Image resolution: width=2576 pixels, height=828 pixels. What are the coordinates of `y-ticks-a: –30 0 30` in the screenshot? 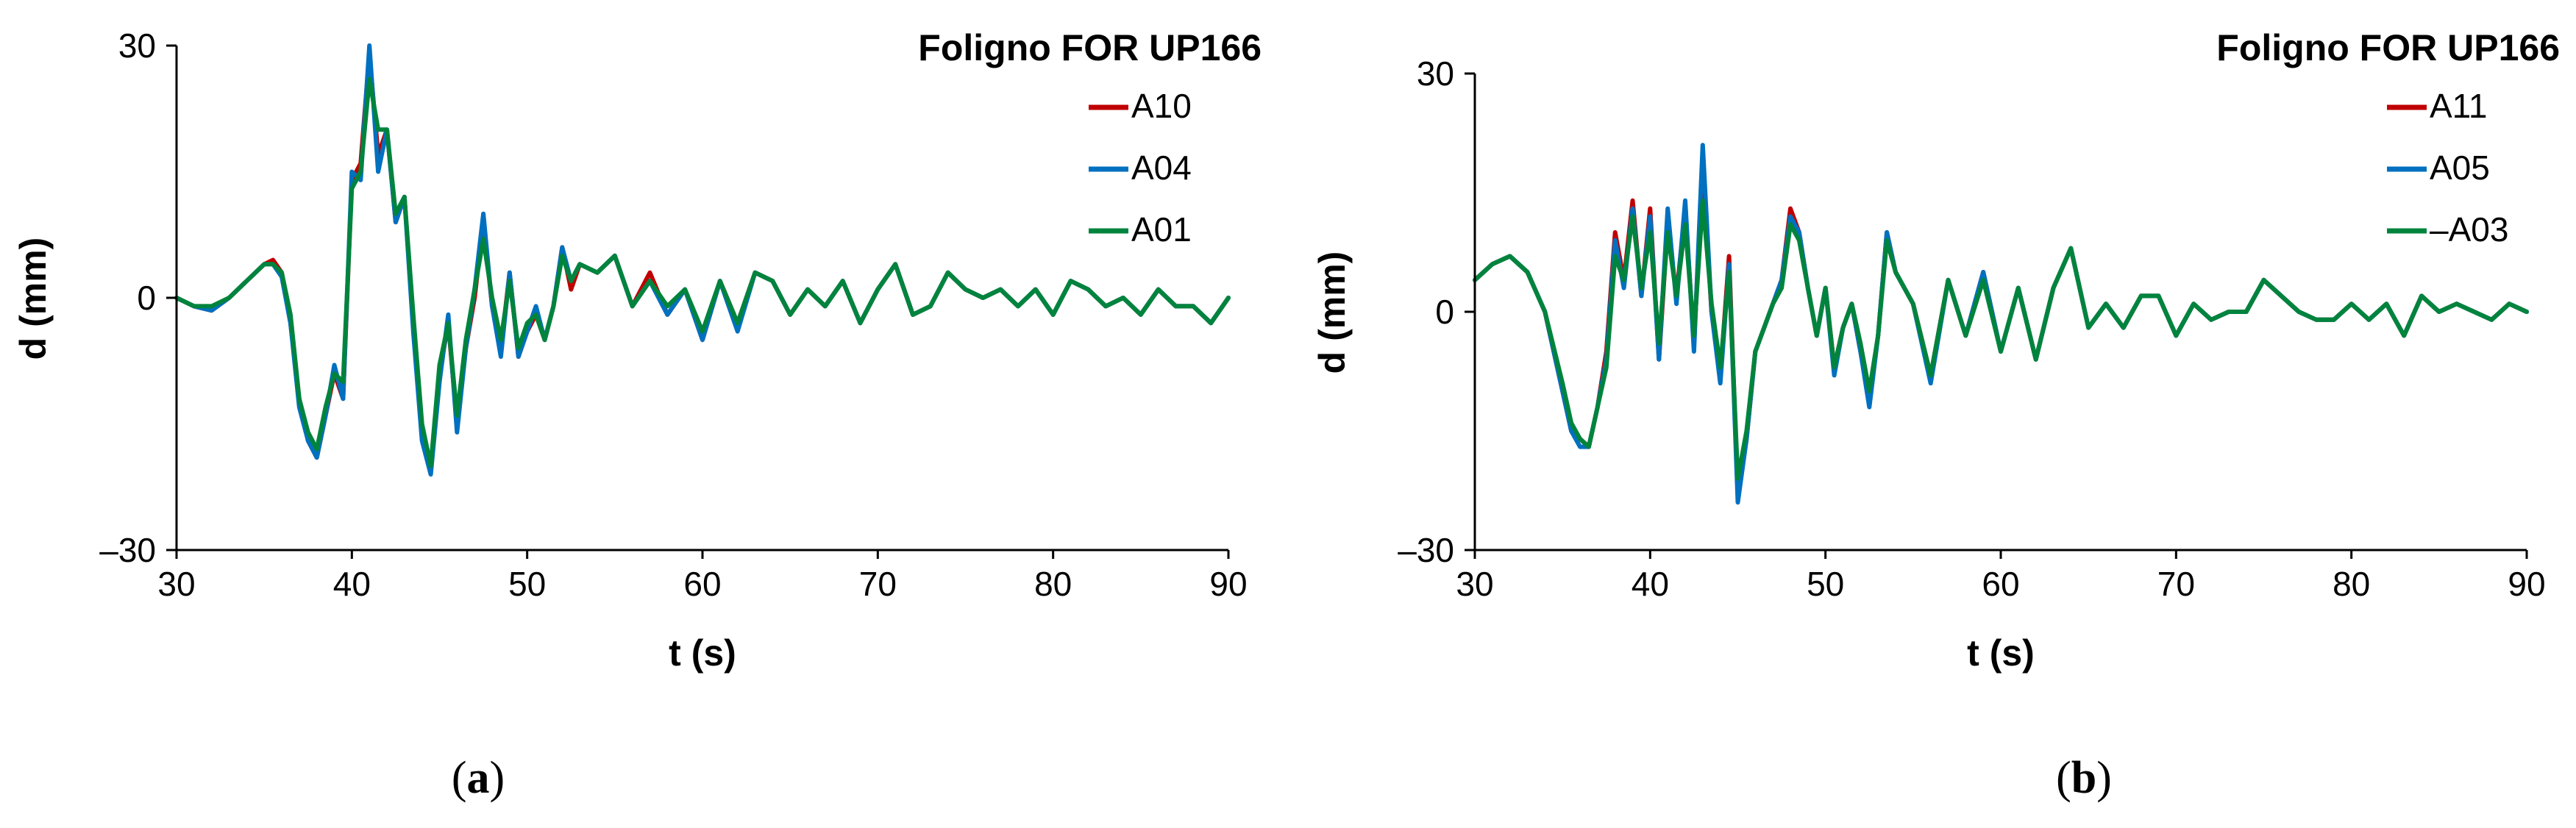 It's located at (138, 297).